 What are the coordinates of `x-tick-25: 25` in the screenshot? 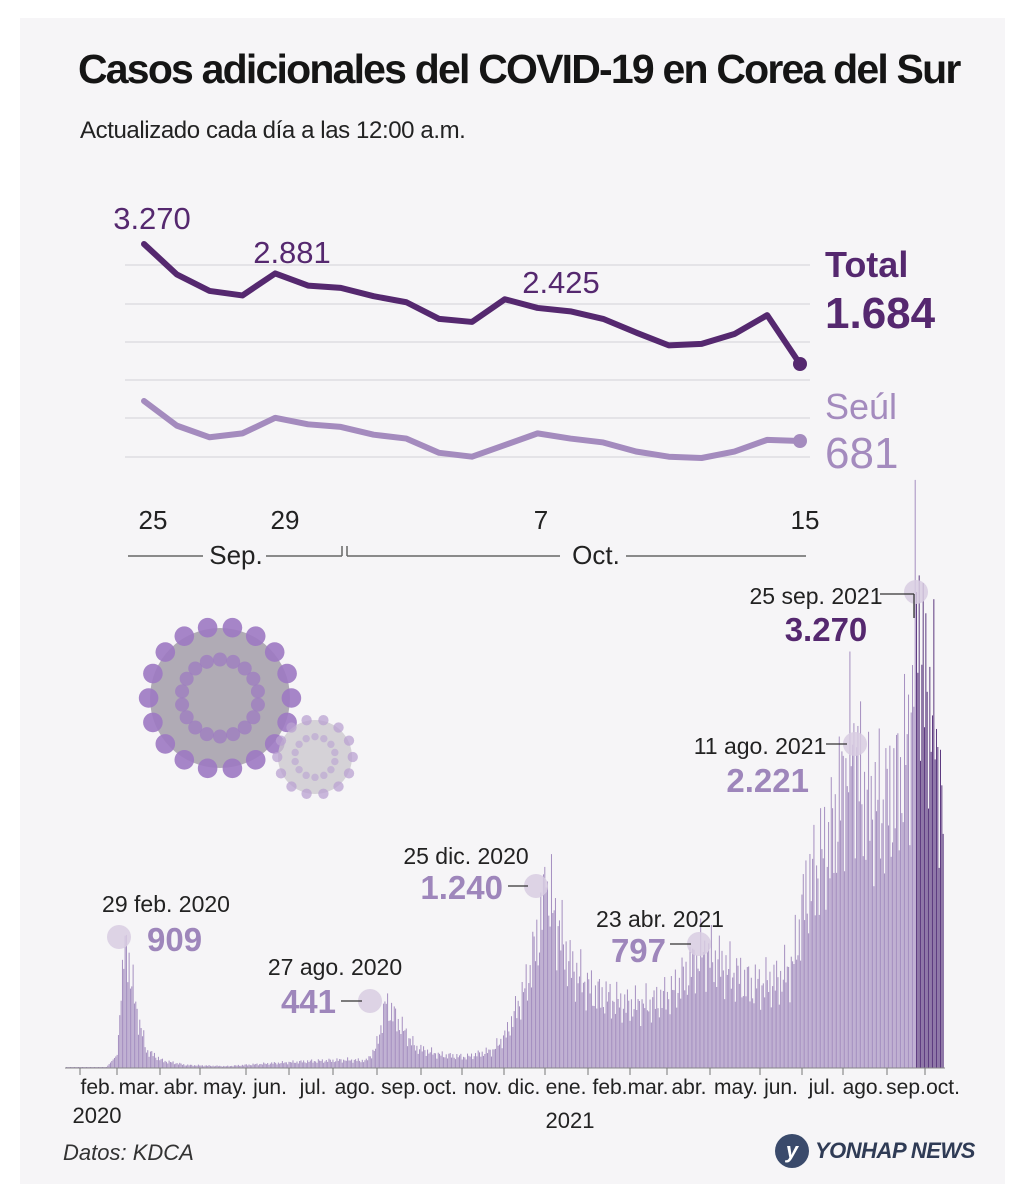 It's located at (153, 520).